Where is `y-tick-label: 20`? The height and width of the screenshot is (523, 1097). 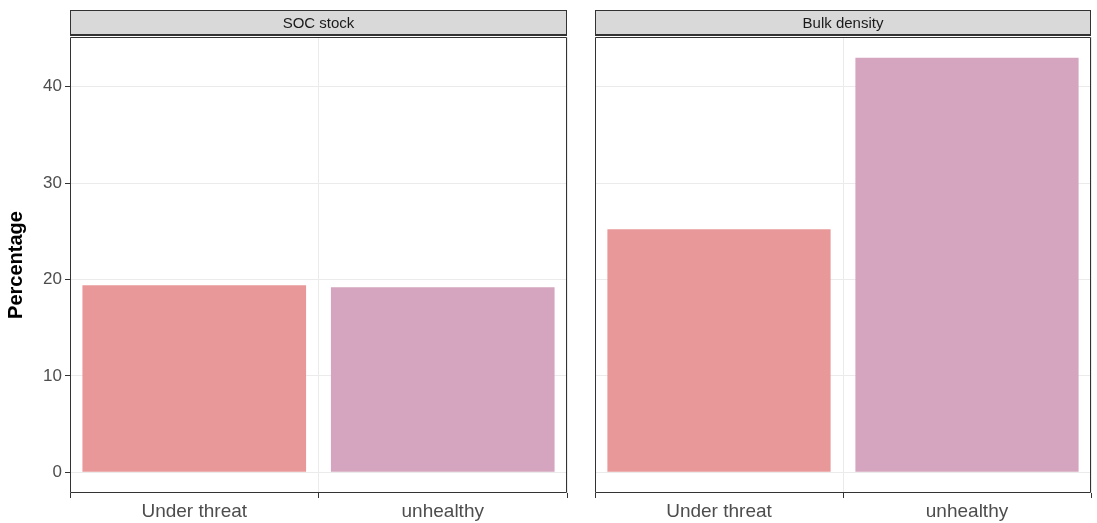 y-tick-label: 20 is located at coordinates (52, 279).